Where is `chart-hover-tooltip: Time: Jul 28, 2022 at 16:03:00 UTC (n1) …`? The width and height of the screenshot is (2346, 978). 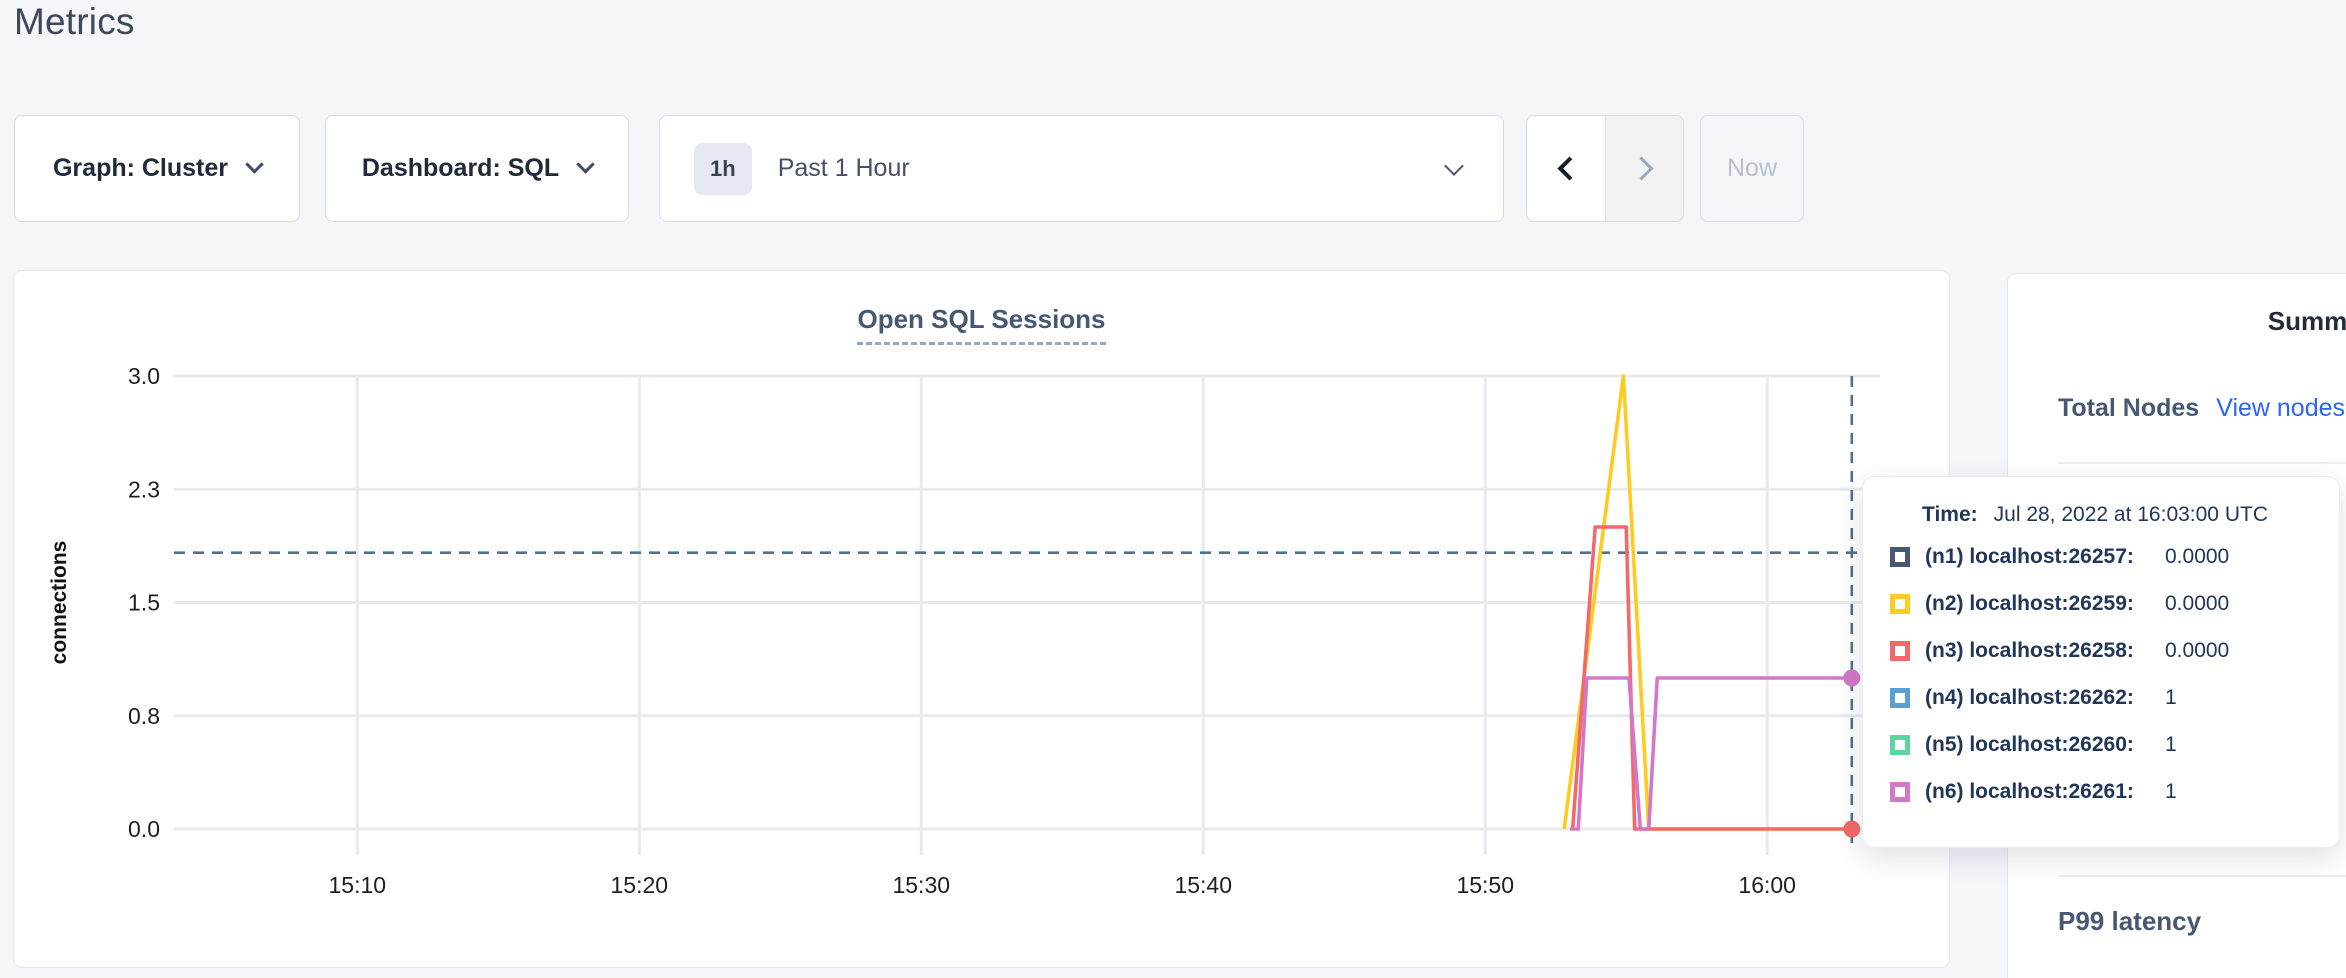
chart-hover-tooltip: Time: Jul 28, 2022 at 16:03:00 UTC (n1) … is located at coordinates (2101, 662).